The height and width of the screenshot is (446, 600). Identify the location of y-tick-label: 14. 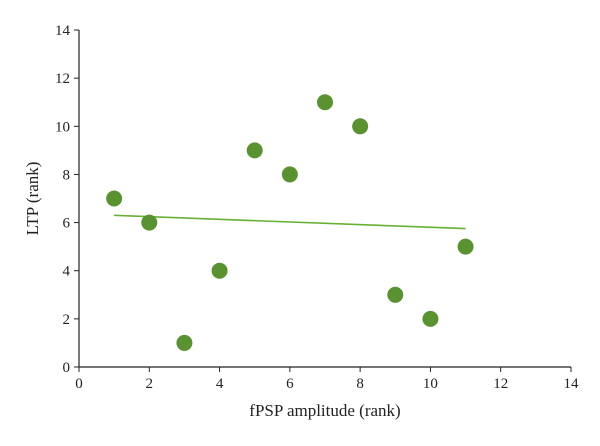
(63, 31).